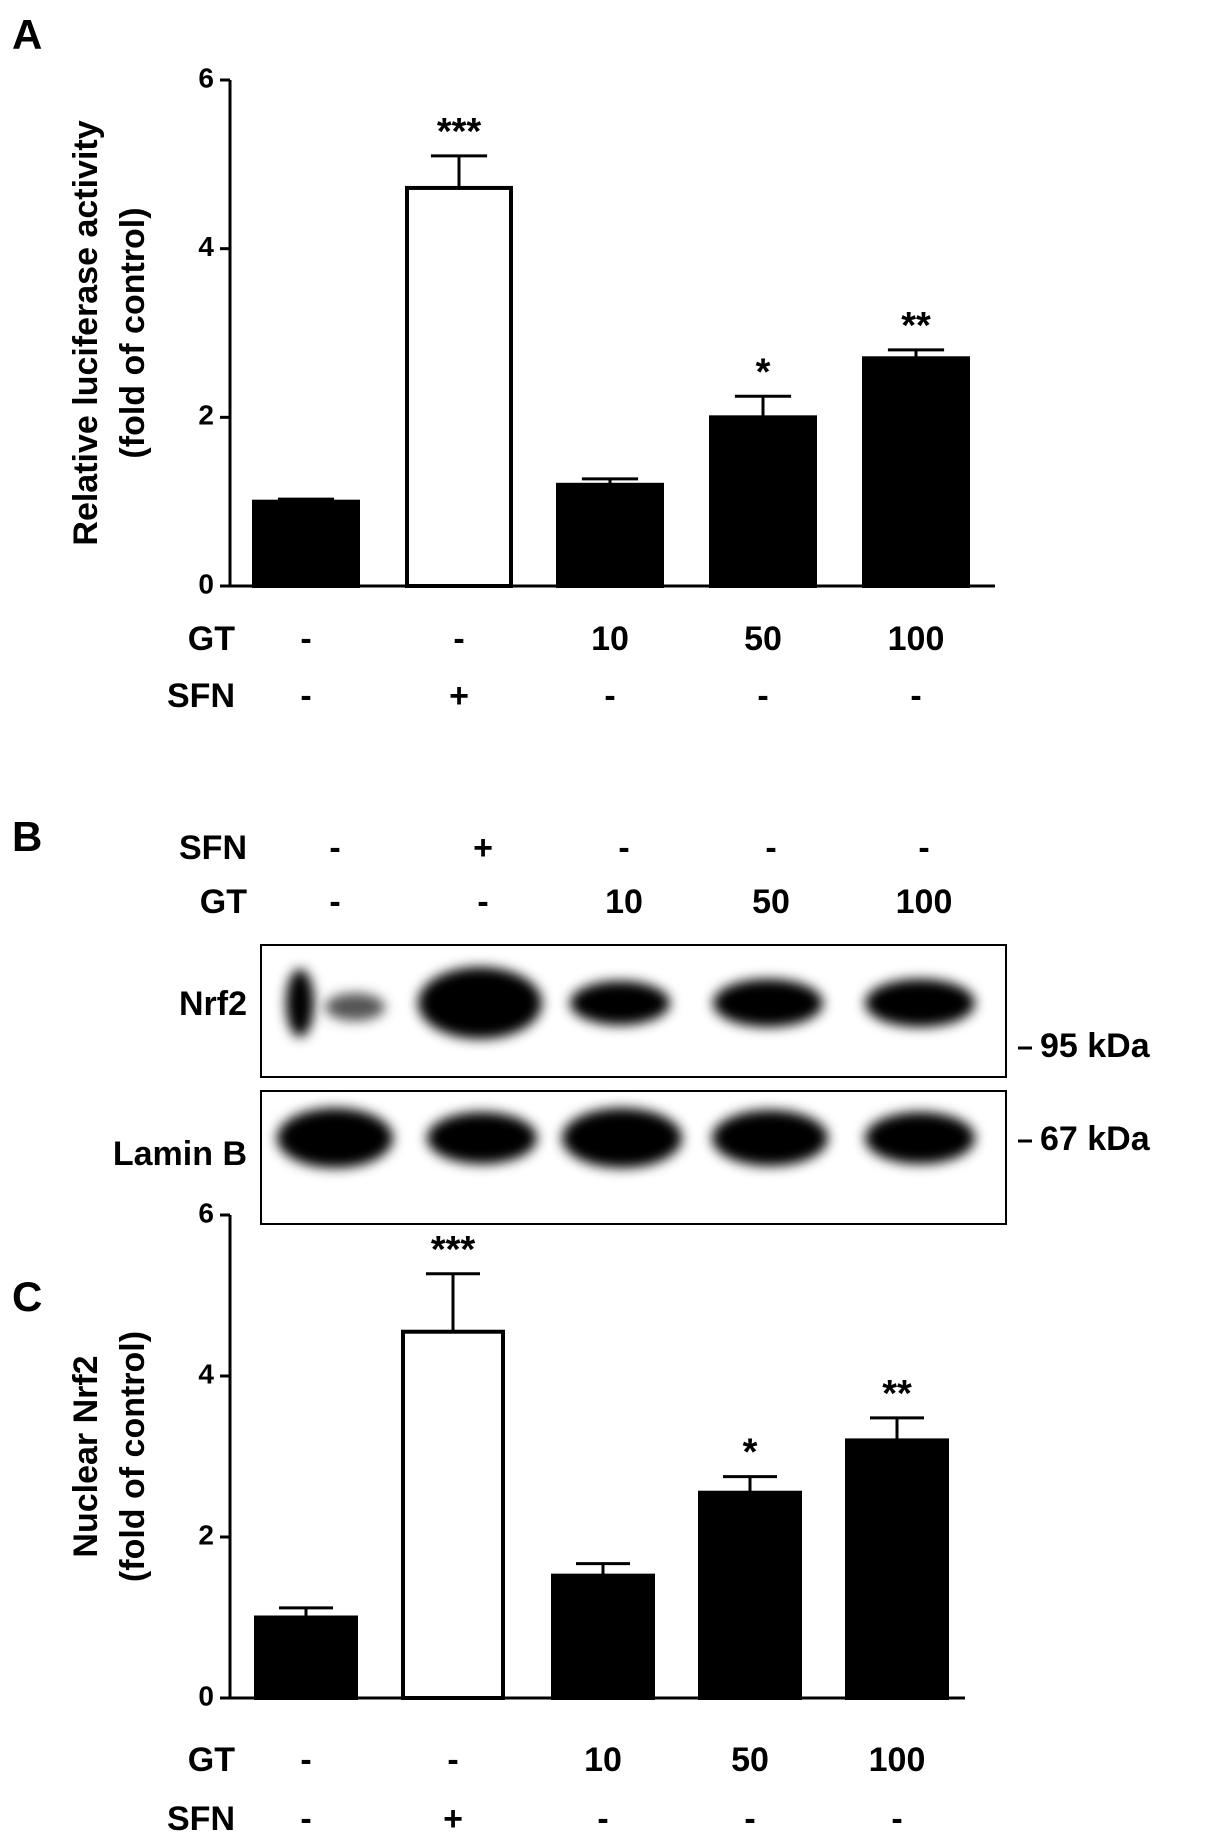 This screenshot has width=1205, height=1840. I want to click on y-axis-label: Relative luciferase activity, so click(86, 332).